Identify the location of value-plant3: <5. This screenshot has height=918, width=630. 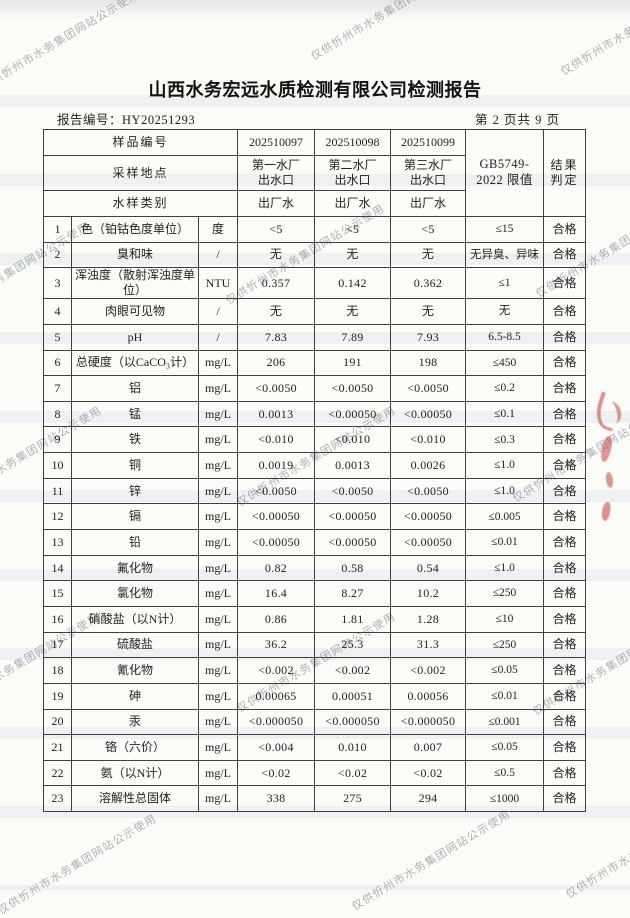
(428, 229).